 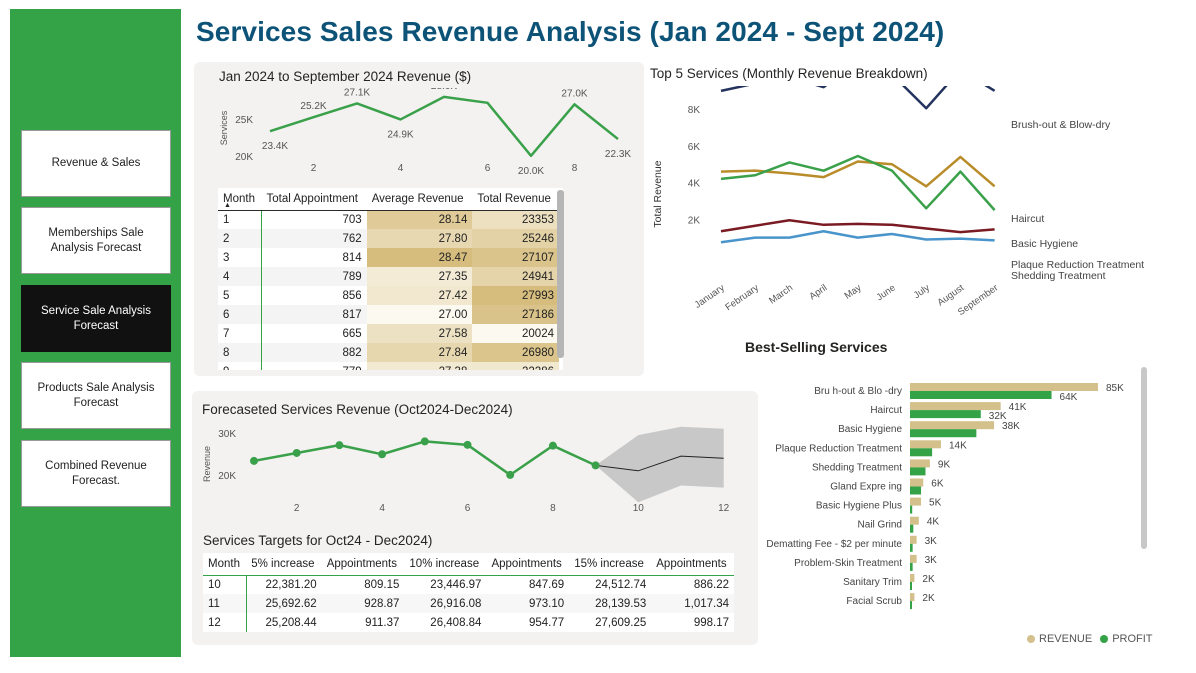 I want to click on nav-products-forecast-button: Products Sale Analysis Forecast, so click(x=96, y=395).